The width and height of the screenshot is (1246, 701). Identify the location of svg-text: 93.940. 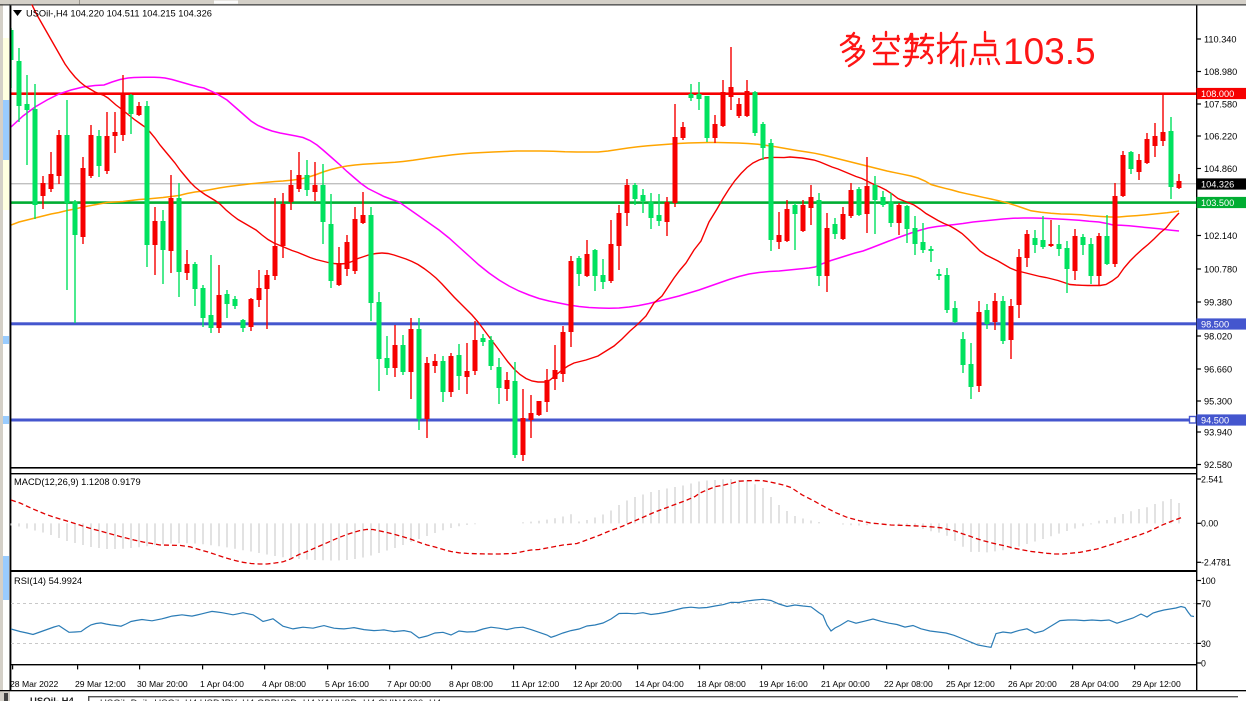
(1218, 432).